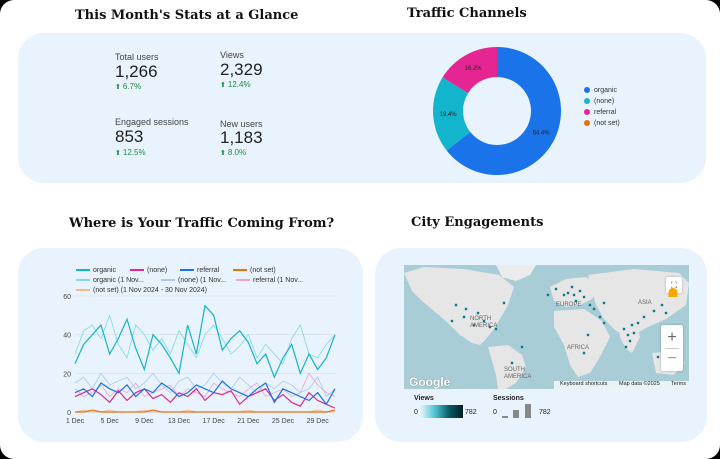 The height and width of the screenshot is (459, 720). I want to click on terms-link: Terms, so click(678, 384).